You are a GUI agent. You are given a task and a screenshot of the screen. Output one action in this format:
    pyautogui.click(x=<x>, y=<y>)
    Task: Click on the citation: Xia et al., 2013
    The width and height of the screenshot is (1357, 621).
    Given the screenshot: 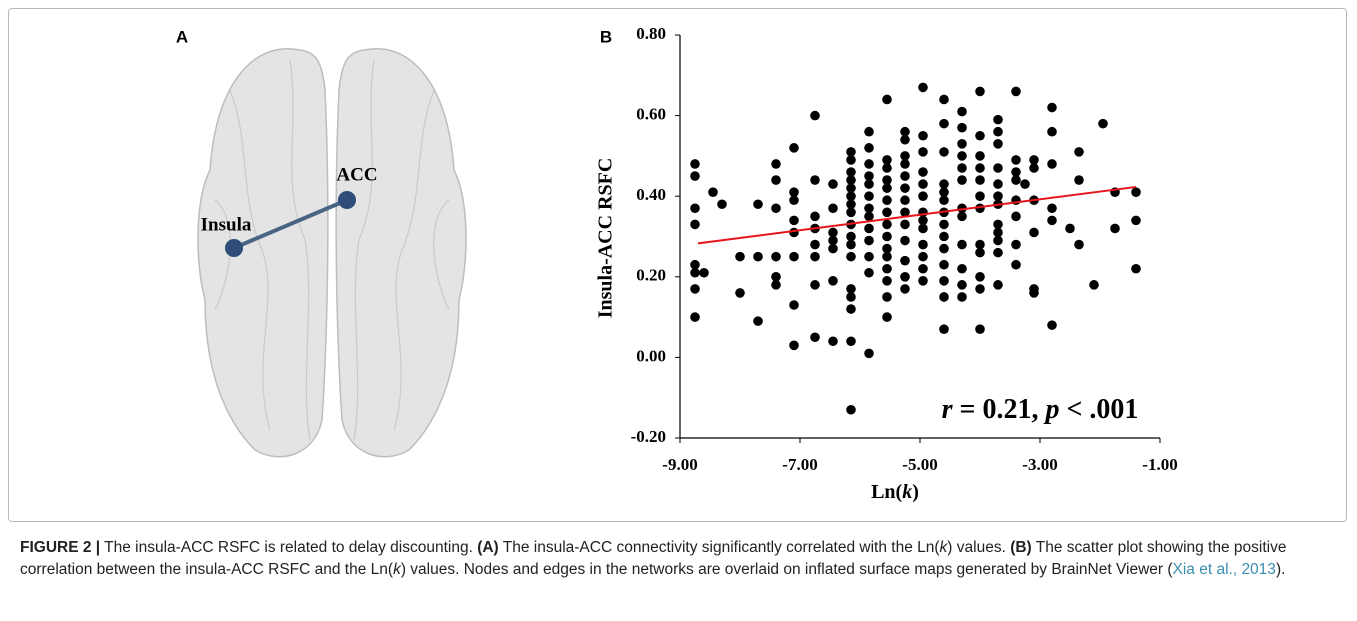 What is the action you would take?
    pyautogui.click(x=1224, y=569)
    